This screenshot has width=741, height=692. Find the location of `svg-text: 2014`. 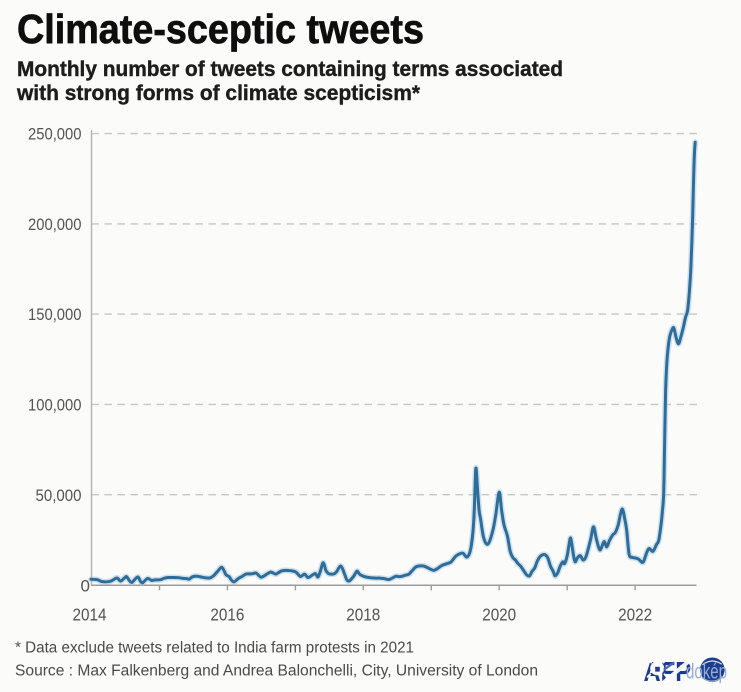

svg-text: 2014 is located at coordinates (90, 615).